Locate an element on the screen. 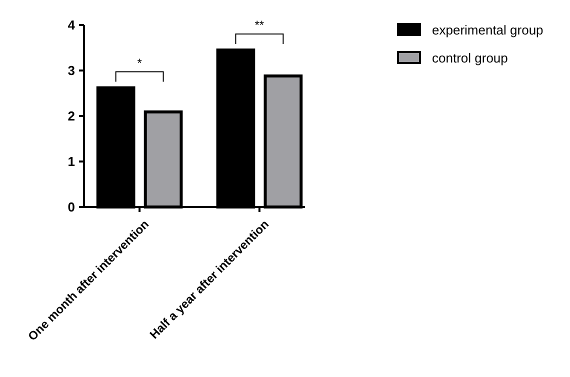 Image resolution: width=570 pixels, height=377 pixels. legend-label: experimental group is located at coordinates (488, 30).